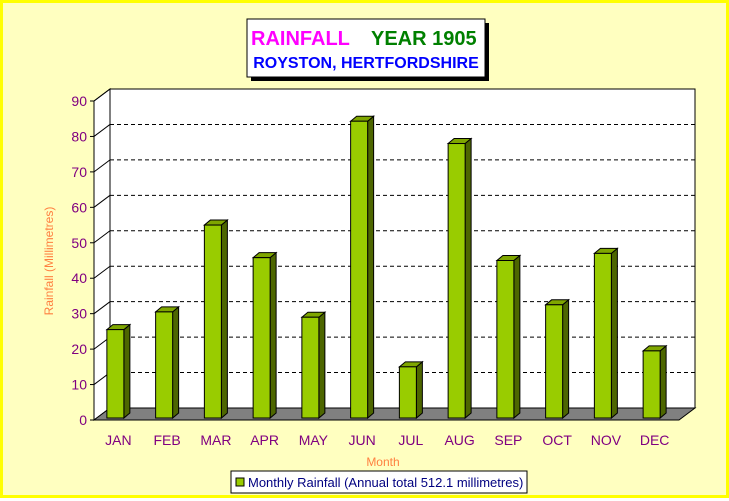 This screenshot has width=729, height=501. What do you see at coordinates (215, 440) in the screenshot?
I see `x-tick-label: MAR` at bounding box center [215, 440].